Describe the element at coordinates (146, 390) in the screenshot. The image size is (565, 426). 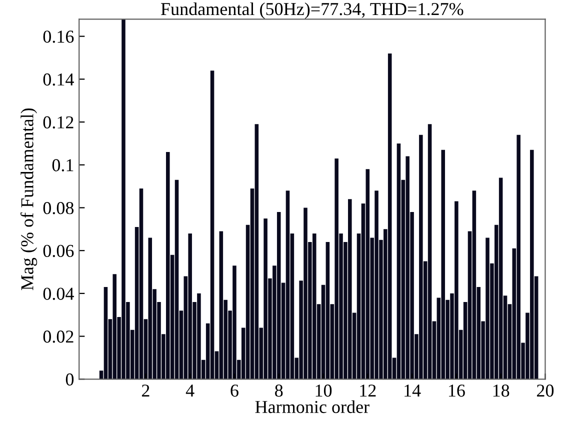
I see `x-tick-label: 2` at that location.